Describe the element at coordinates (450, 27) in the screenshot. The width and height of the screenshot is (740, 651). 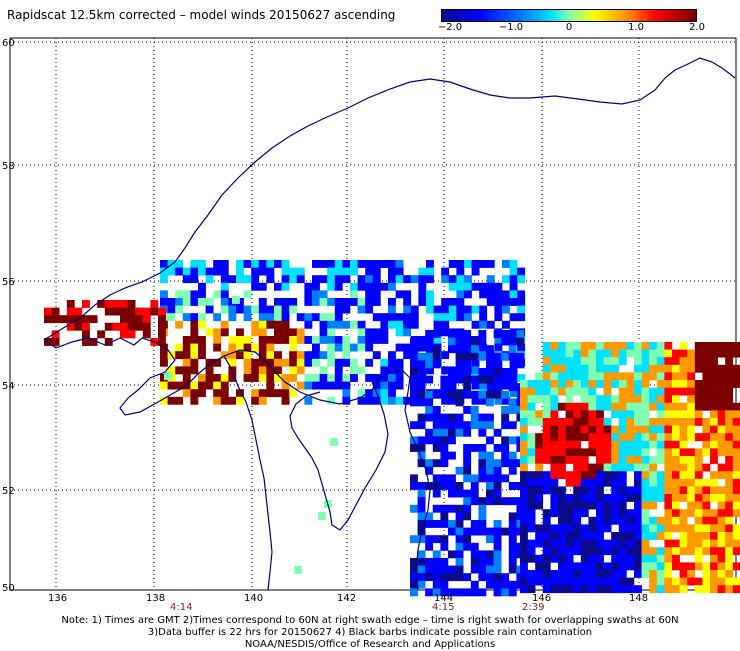
I see `colorbar-label-neg2: −2.0` at that location.